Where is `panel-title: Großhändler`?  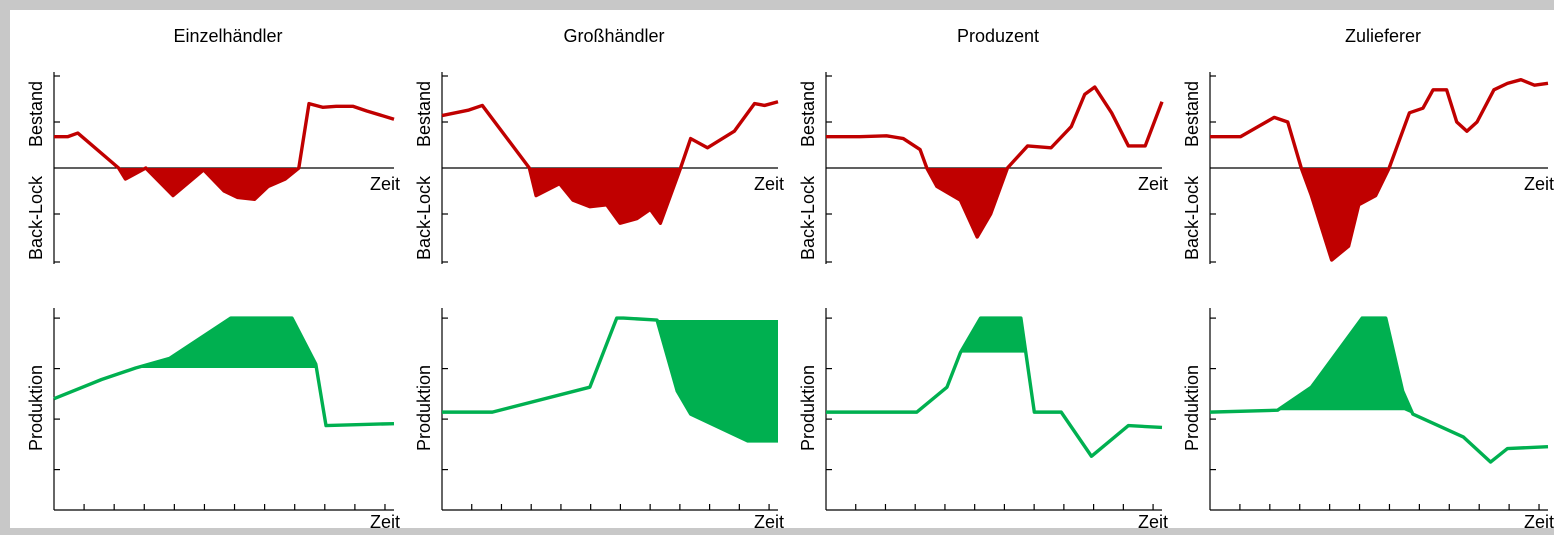
panel-title: Großhändler is located at coordinates (613, 36).